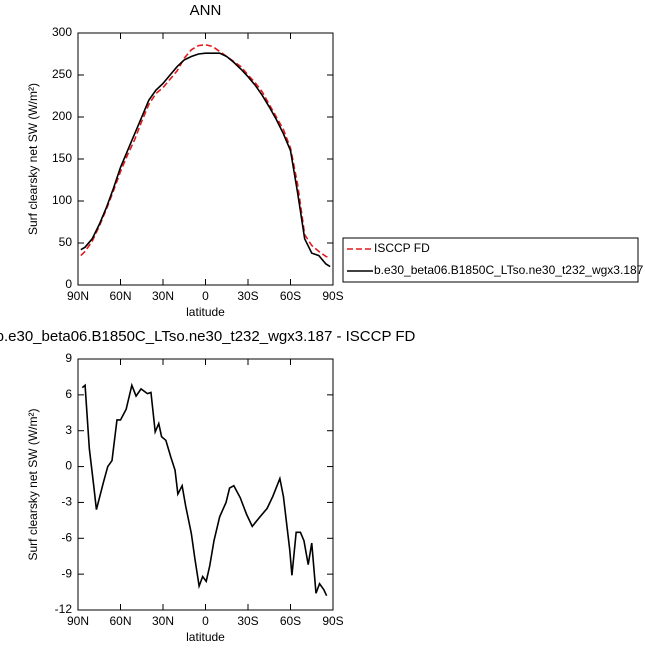  Describe the element at coordinates (62, 116) in the screenshot. I see `y-tick-label: 200` at that location.